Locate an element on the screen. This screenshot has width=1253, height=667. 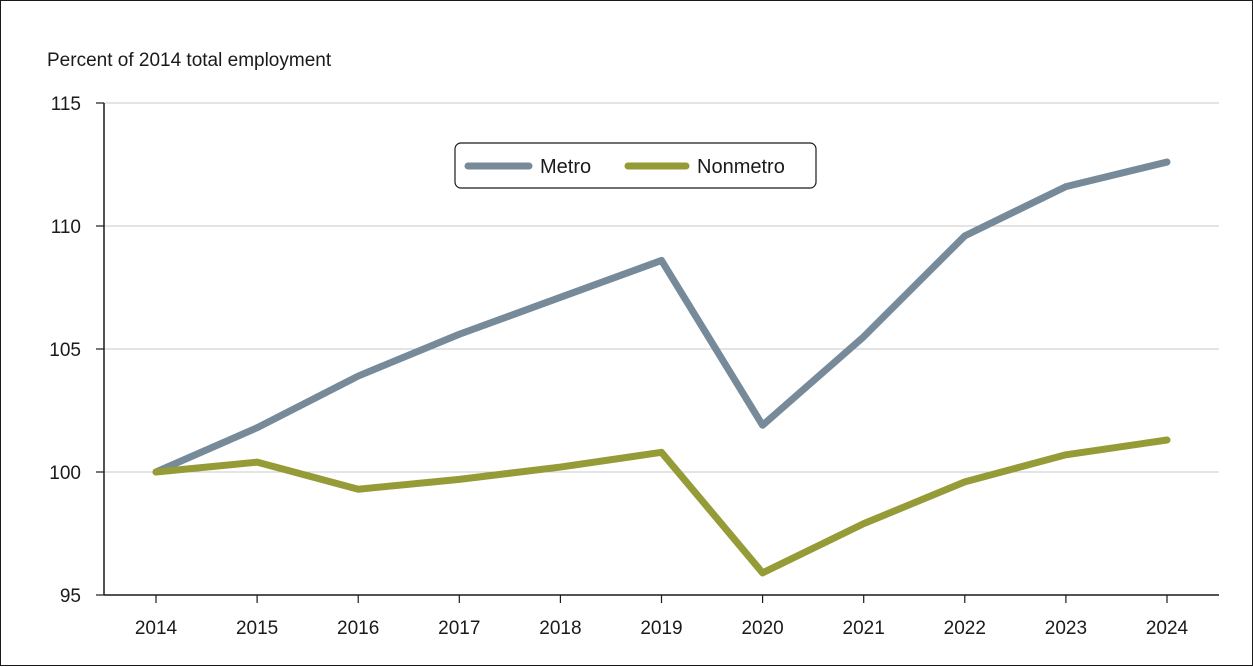
y-tick-labels: 95 100 105 110 115 is located at coordinates (76, 350).